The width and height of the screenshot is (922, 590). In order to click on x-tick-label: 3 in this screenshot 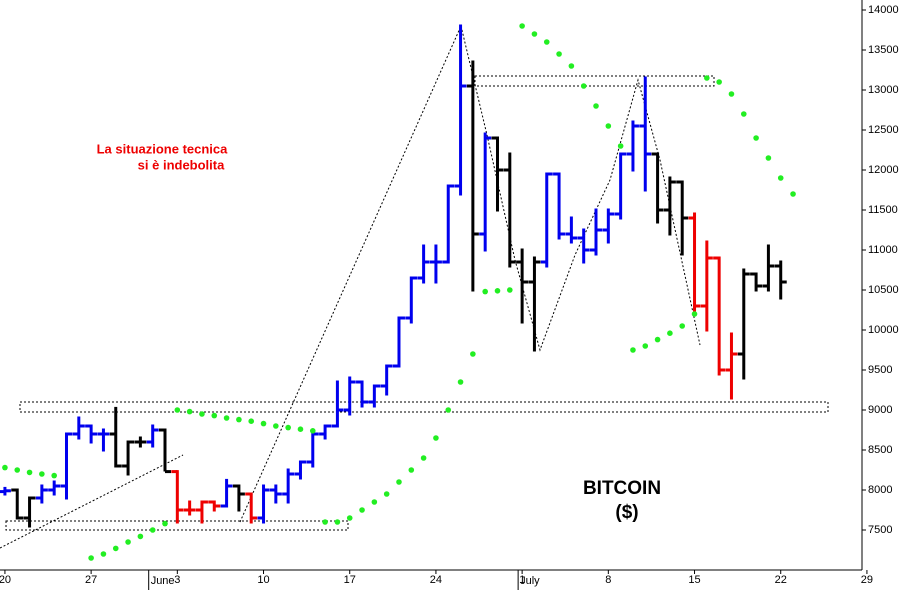, I will do `click(177, 580)`.